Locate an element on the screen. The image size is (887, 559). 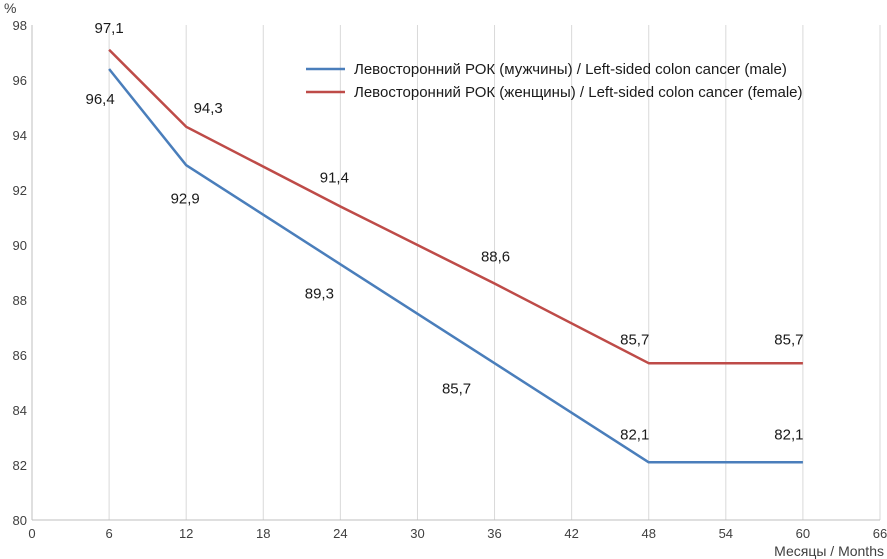
x-tick-label: 48 is located at coordinates (648, 533).